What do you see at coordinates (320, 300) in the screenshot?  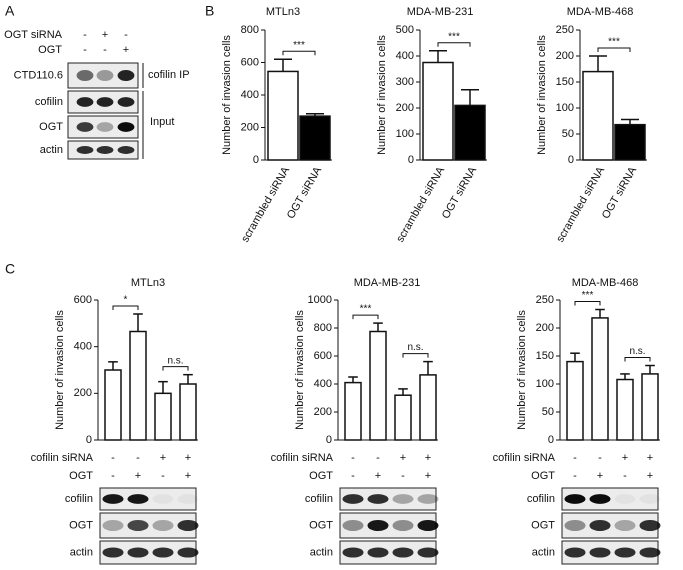 I see `y-tick-label: 1000` at bounding box center [320, 300].